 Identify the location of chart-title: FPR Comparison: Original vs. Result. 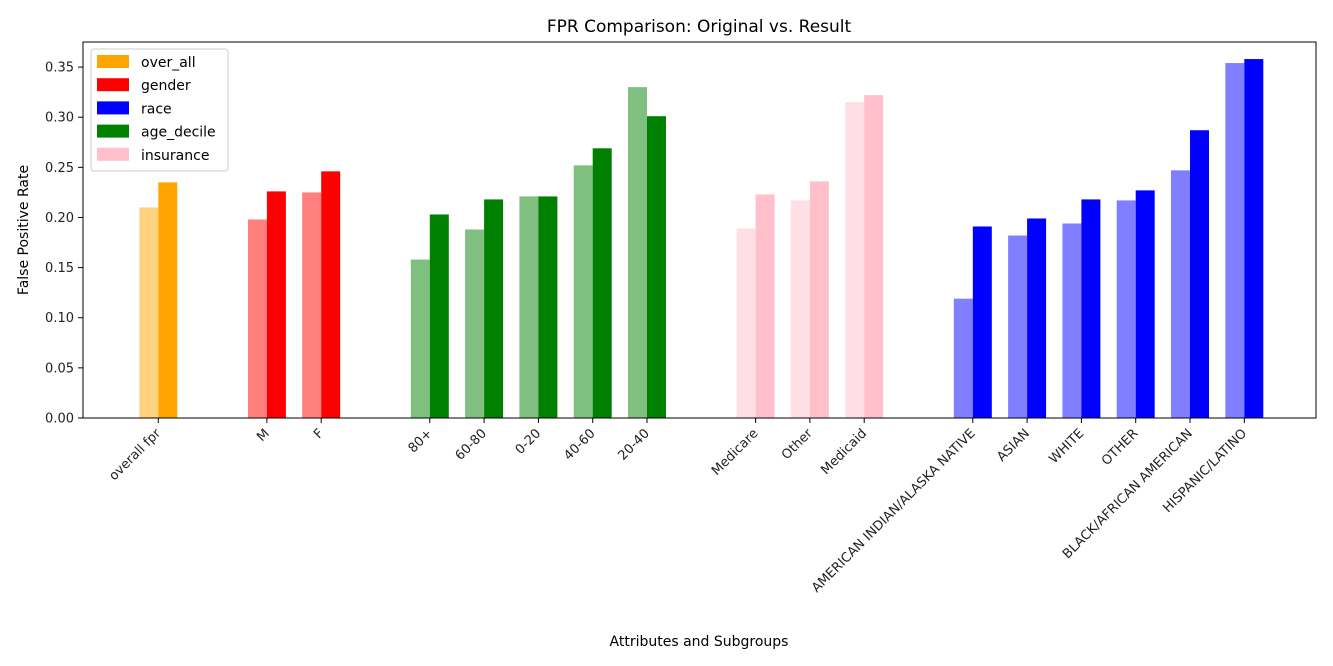
(699, 27).